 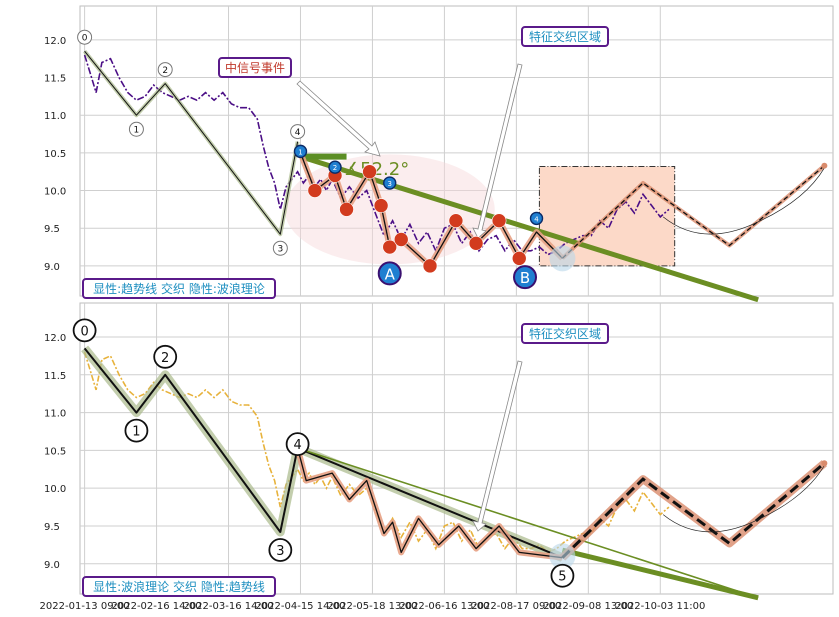 I want to click on top-event-label-box, so click(x=255, y=67).